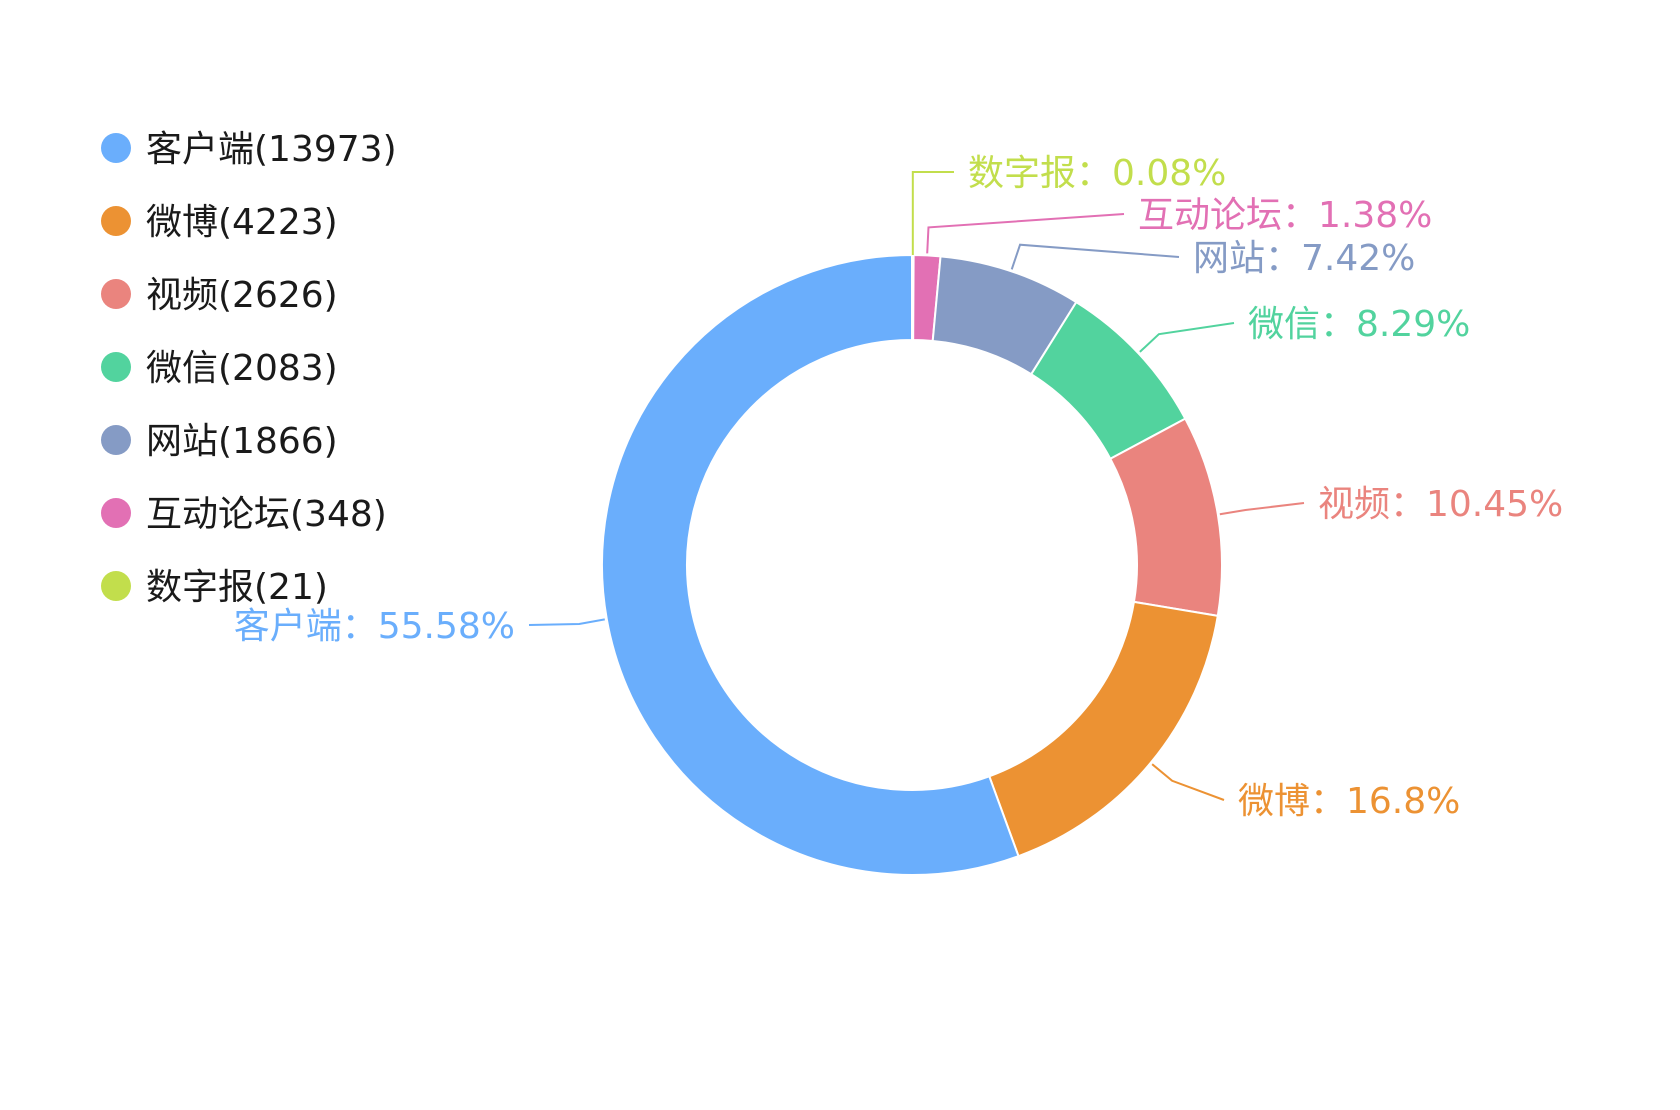  Describe the element at coordinates (1304, 258) in the screenshot. I see `slice-label: 网站：7.42%` at that location.